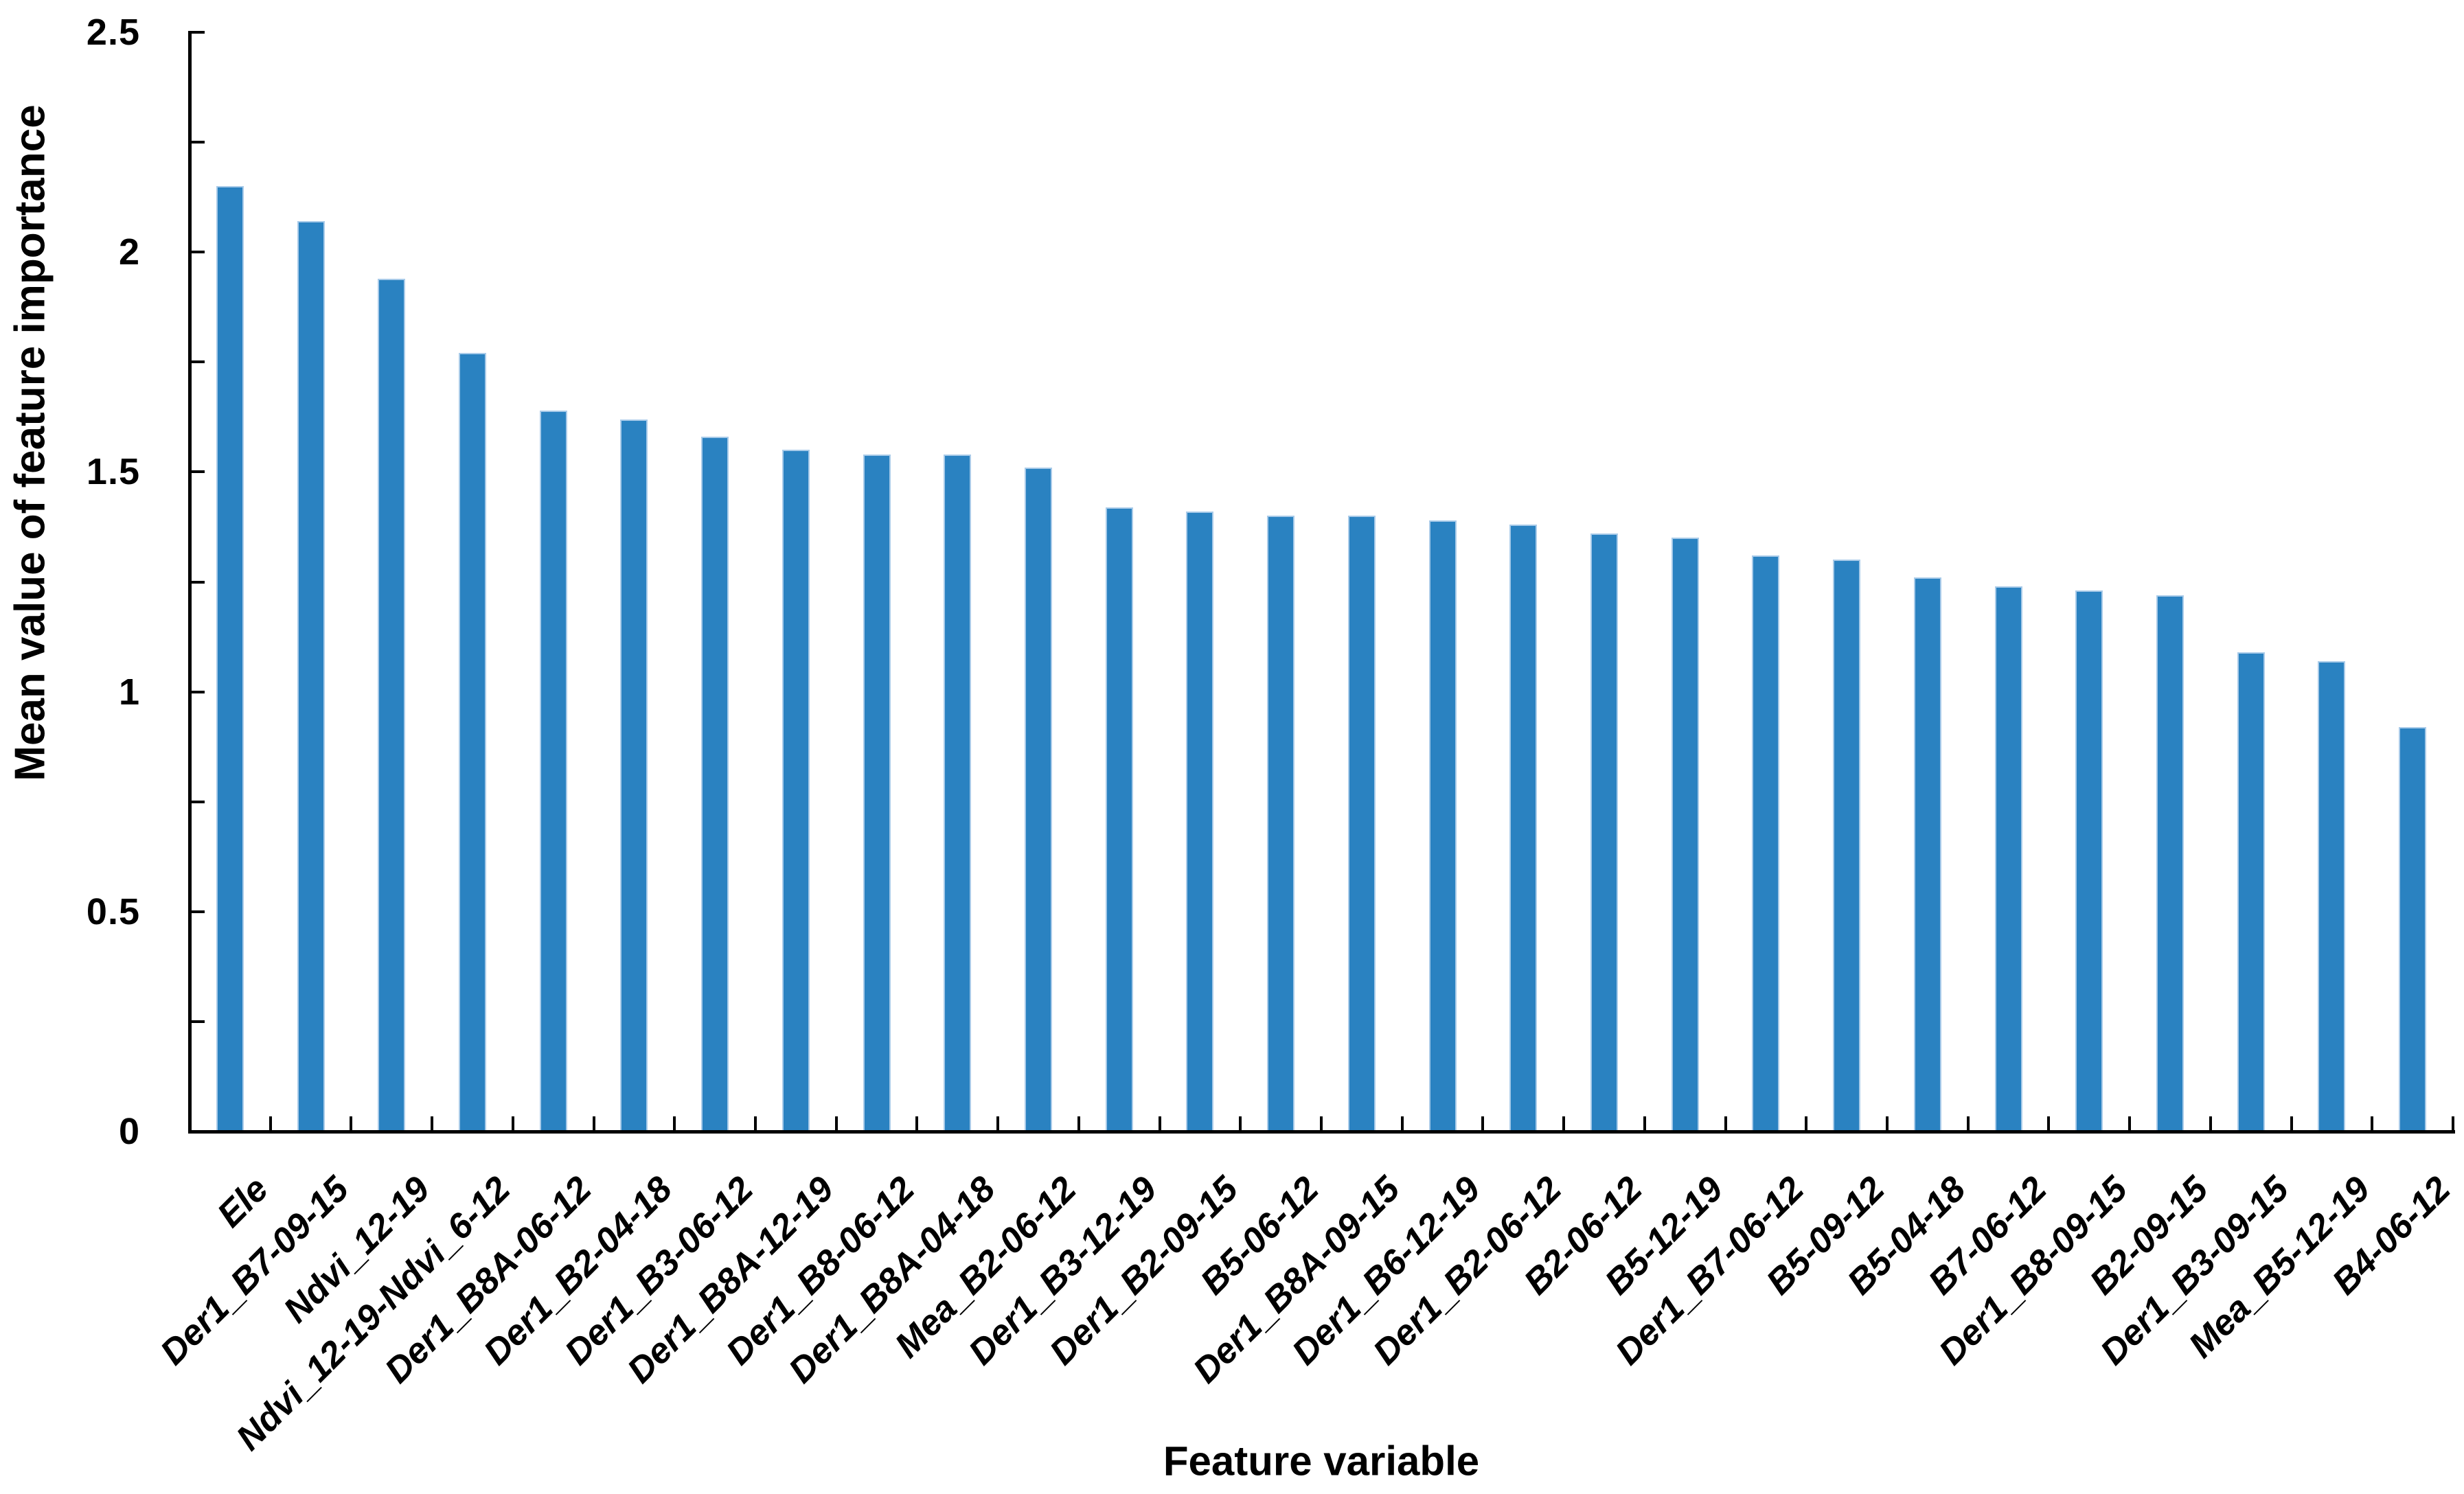 This screenshot has height=1494, width=2464. What do you see at coordinates (129, 252) in the screenshot?
I see `y-tick-label: 2` at bounding box center [129, 252].